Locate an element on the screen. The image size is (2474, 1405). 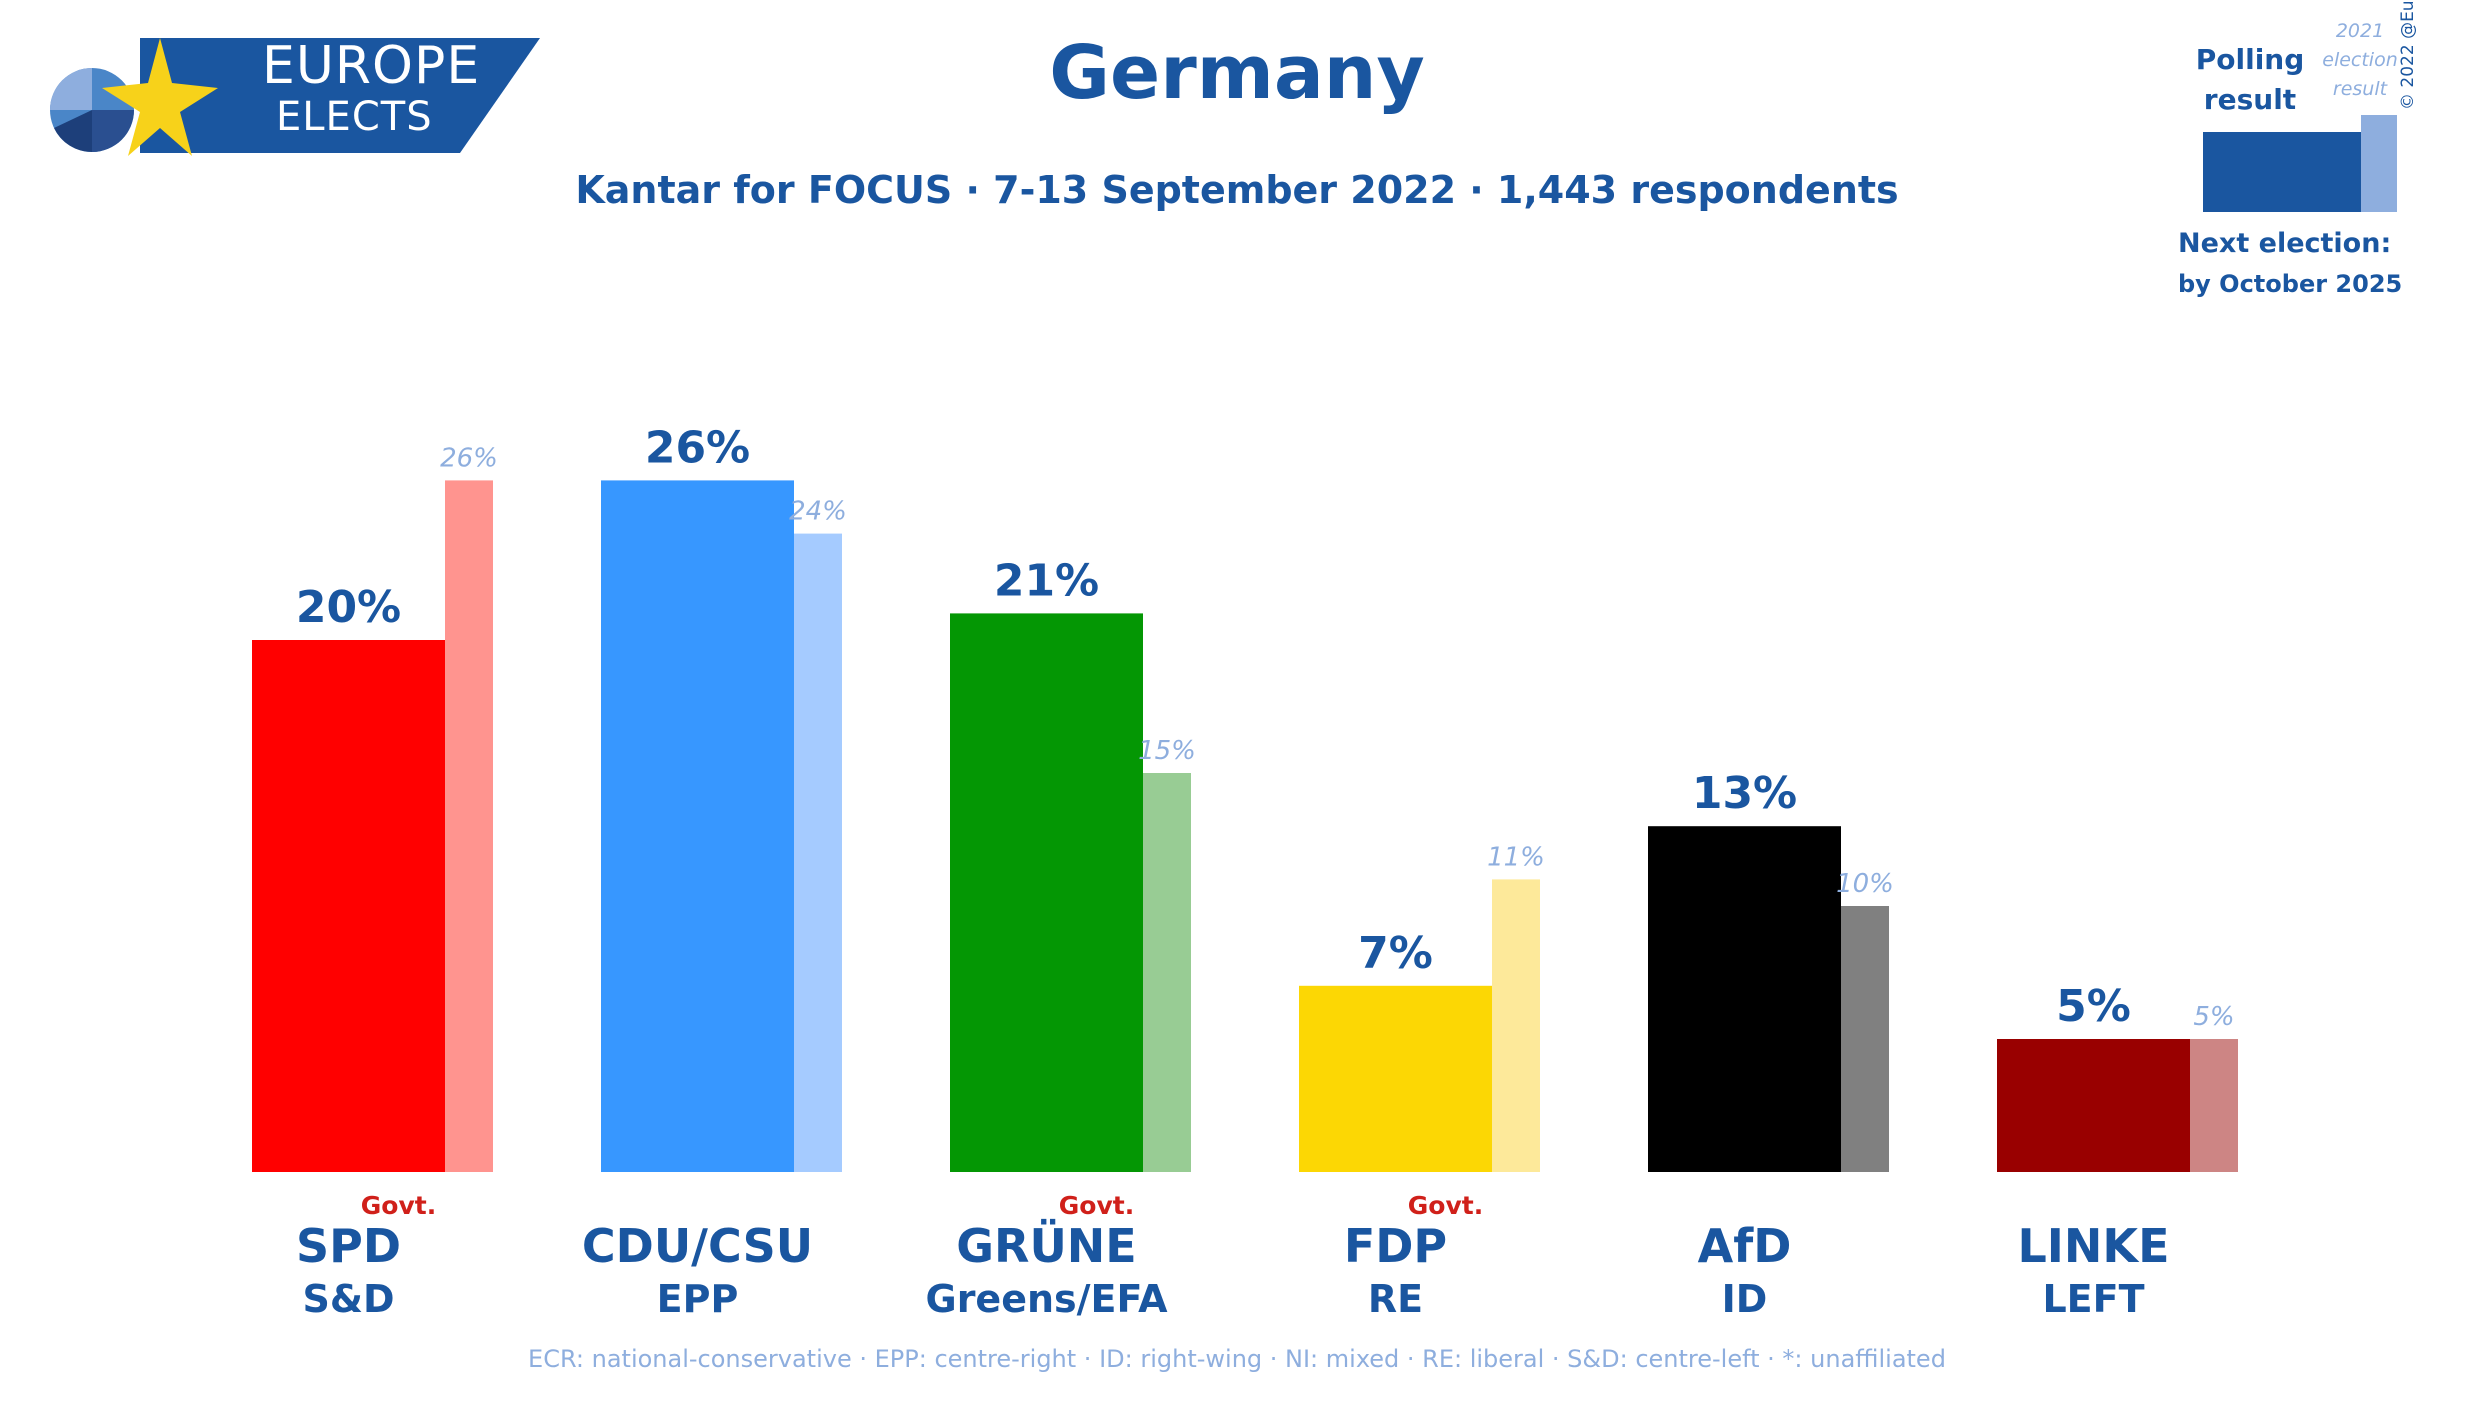
logo-line2: ELECTS is located at coordinates (354, 117).